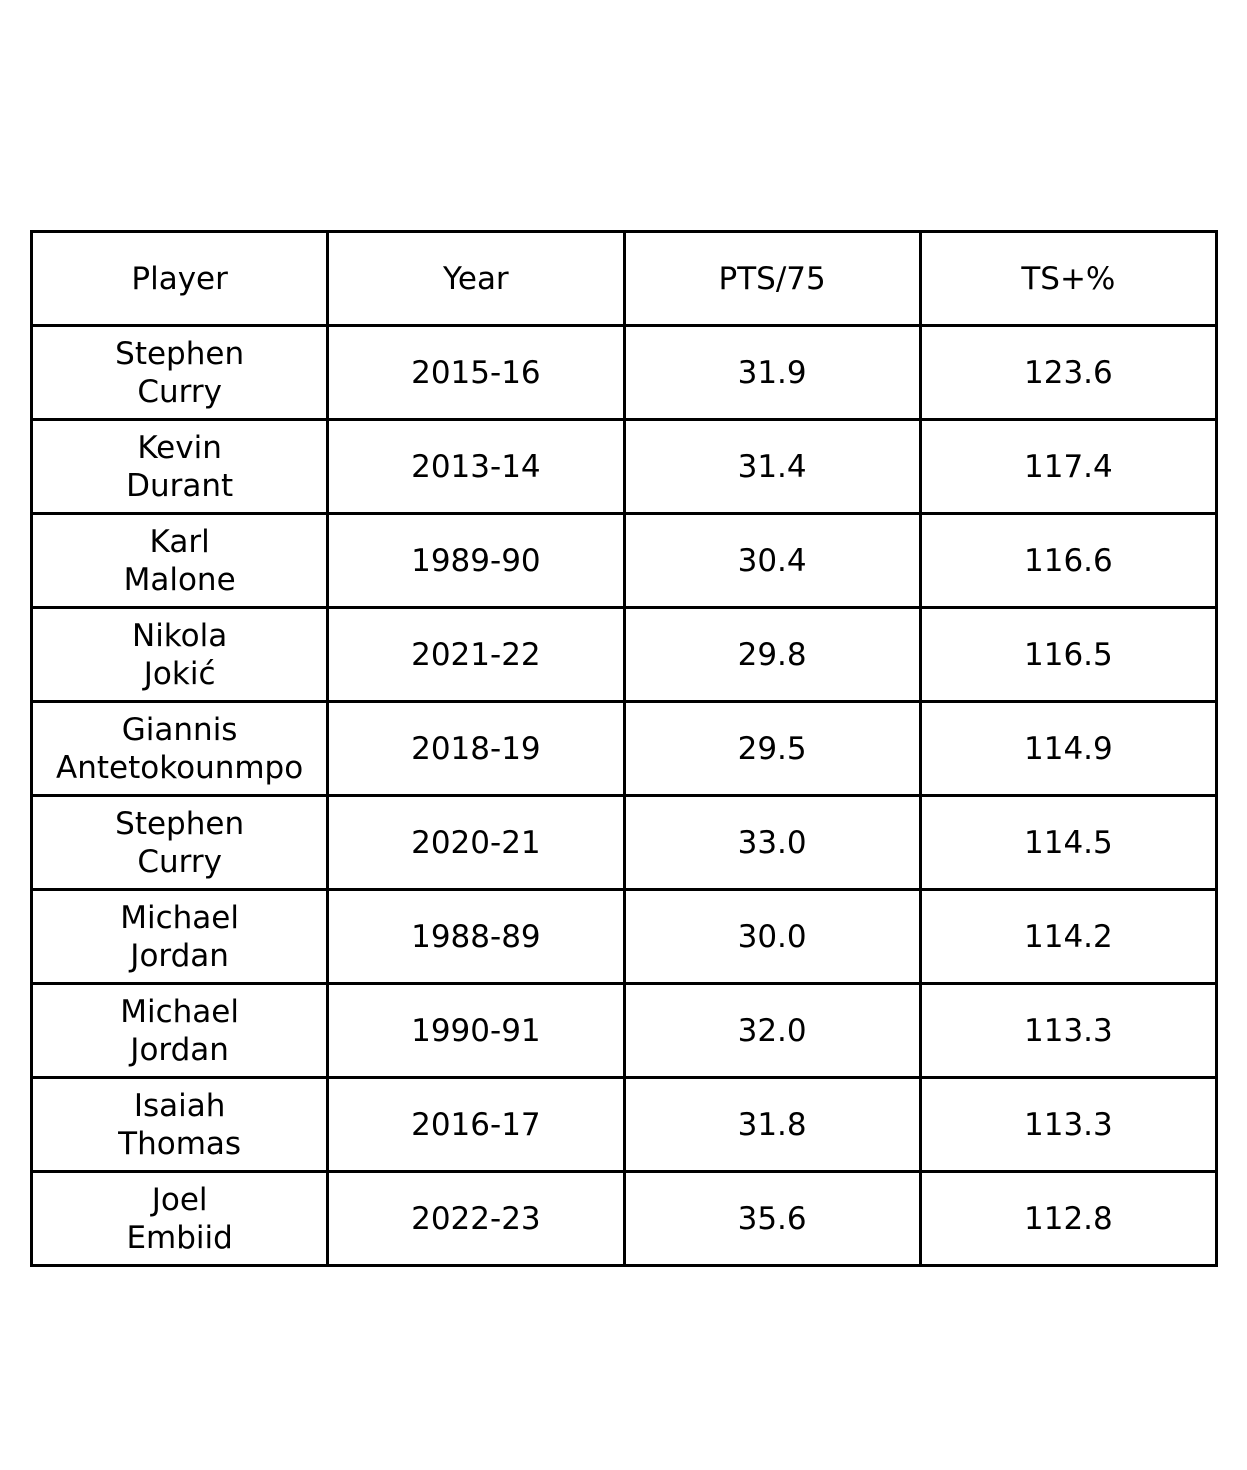 This screenshot has width=1247, height=1470. What do you see at coordinates (179, 1237) in the screenshot?
I see `player-name-line: Embiid` at bounding box center [179, 1237].